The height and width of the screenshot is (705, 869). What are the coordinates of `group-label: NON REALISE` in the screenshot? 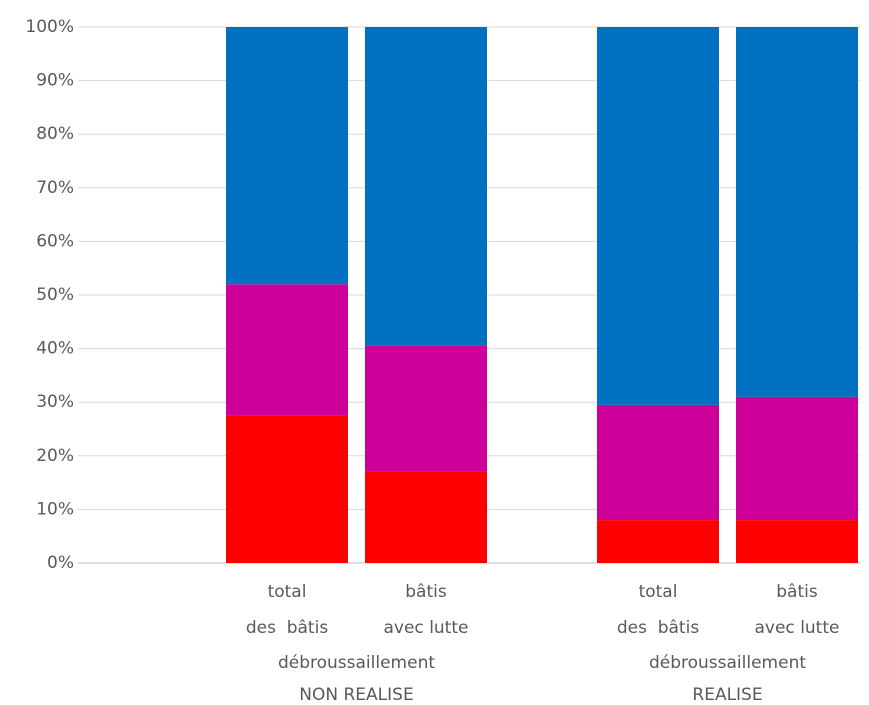 It's located at (356, 695).